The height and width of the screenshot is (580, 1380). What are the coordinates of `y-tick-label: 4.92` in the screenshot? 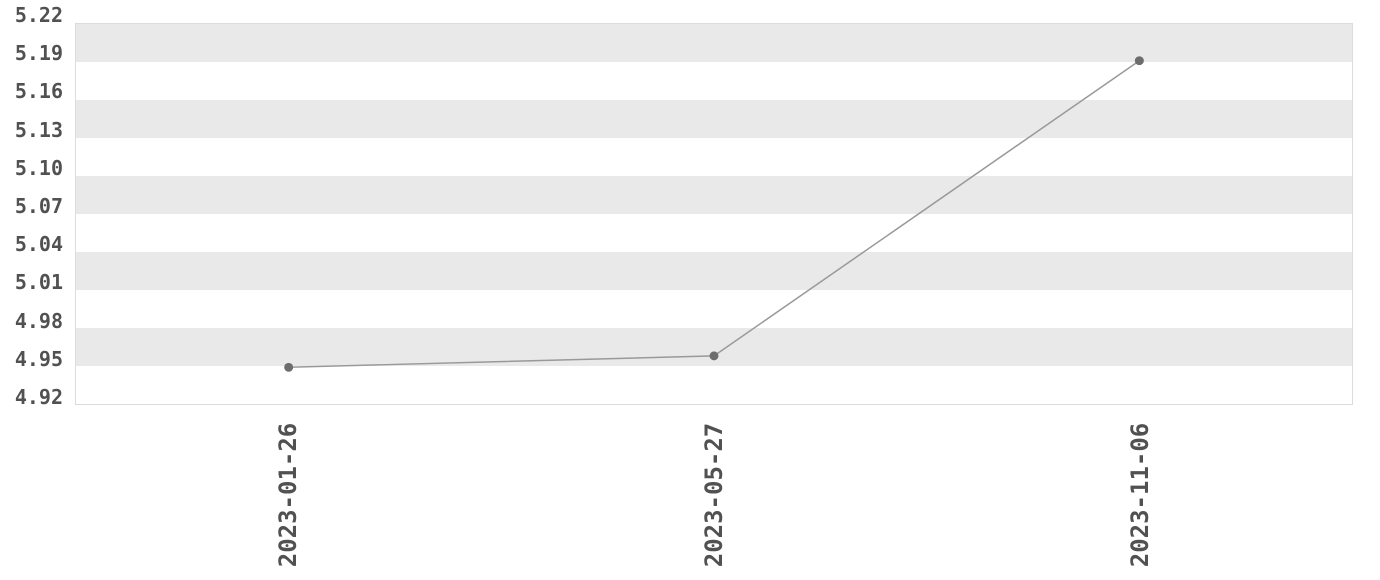 It's located at (38, 397).